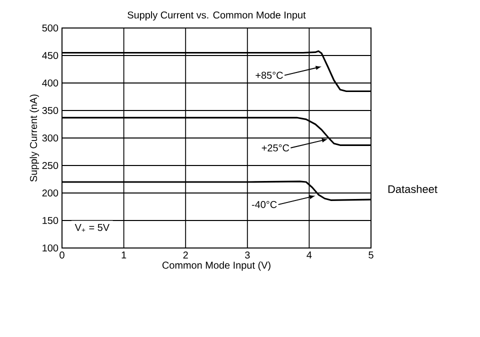 The width and height of the screenshot is (480, 337). Describe the element at coordinates (124, 255) in the screenshot. I see `x-tick-label: 1` at that location.